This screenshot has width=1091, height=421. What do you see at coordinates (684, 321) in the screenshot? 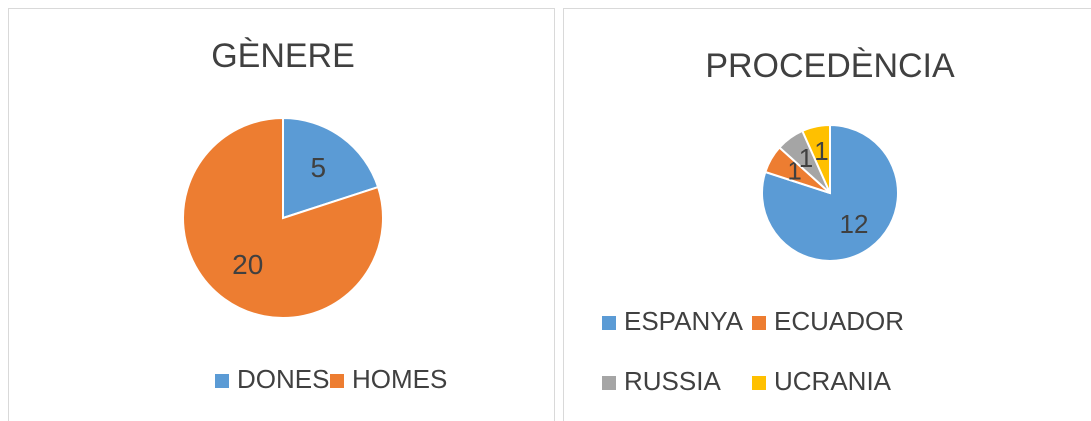
I see `legend-label: ESPANYA` at bounding box center [684, 321].